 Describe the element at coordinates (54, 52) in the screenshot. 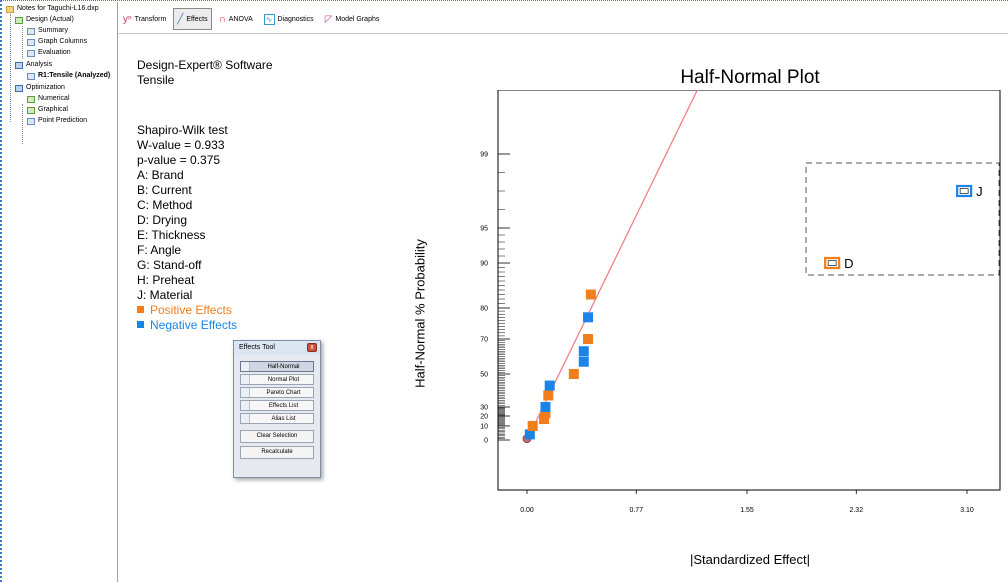

I see `tree-item-label: Evaluation` at that location.